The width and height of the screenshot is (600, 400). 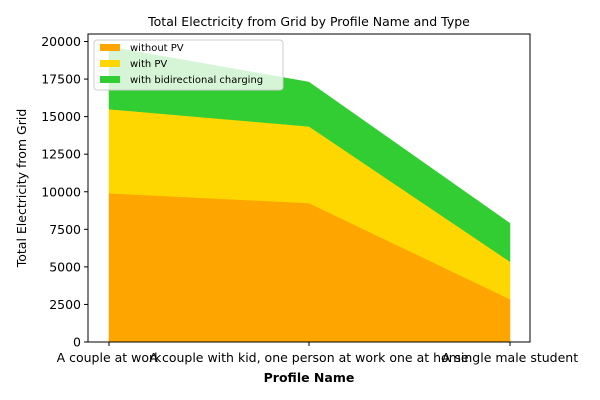 I want to click on x-tick-label: A couple at work, so click(x=110, y=357).